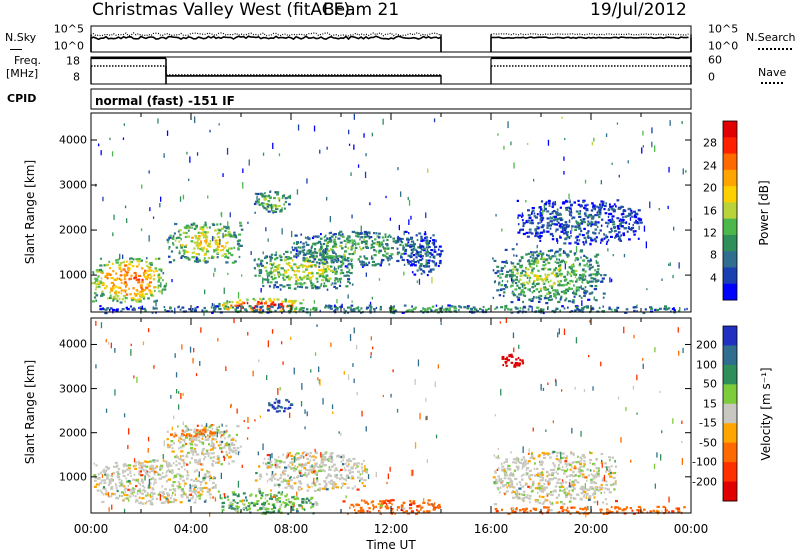  What do you see at coordinates (16, 49) in the screenshot?
I see `nsky-legend-line` at bounding box center [16, 49].